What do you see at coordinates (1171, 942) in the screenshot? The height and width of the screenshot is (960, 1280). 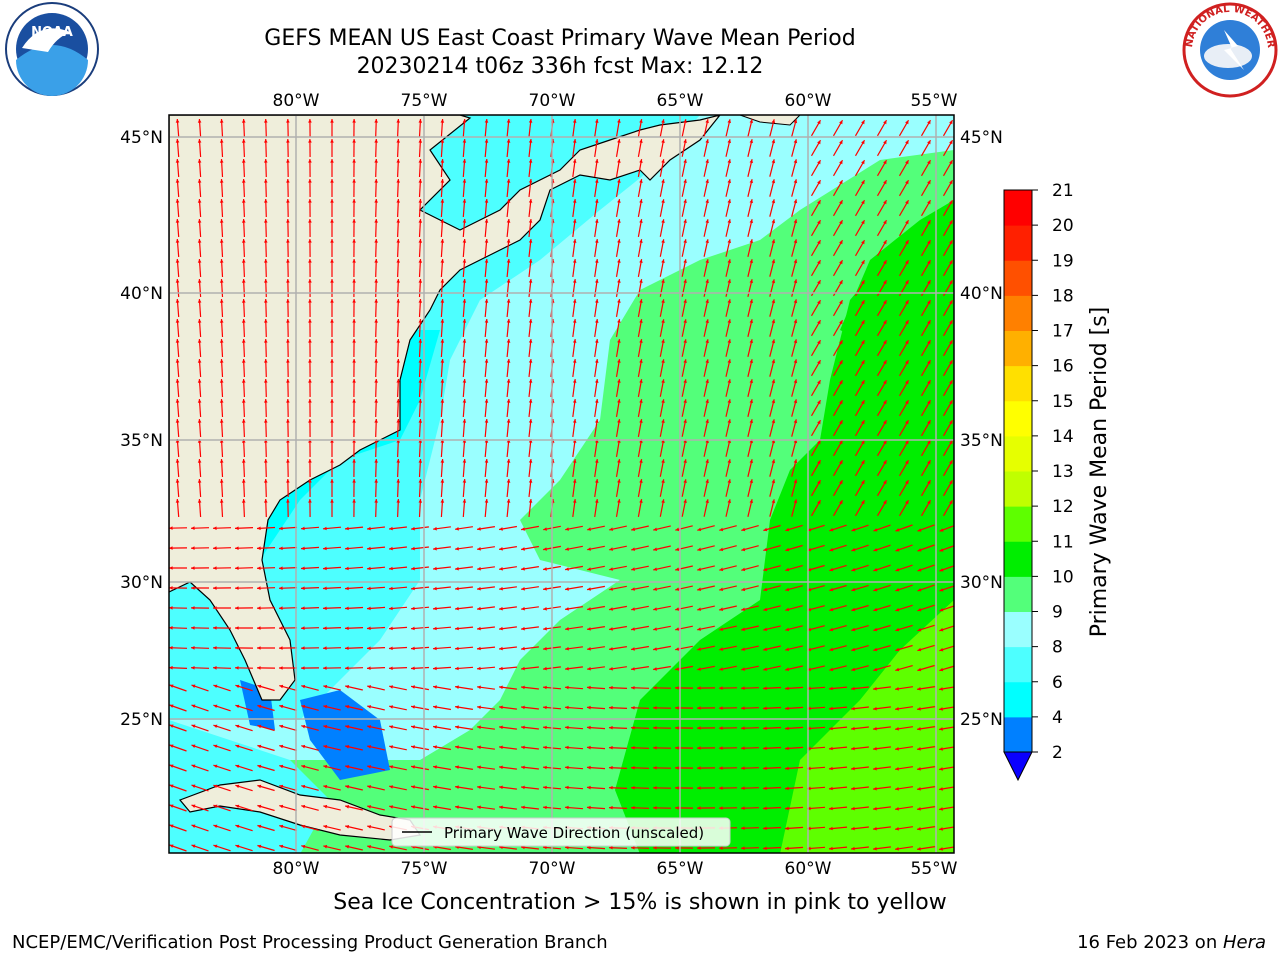 I see `footer-date: 16 Feb 2023 on Hera` at bounding box center [1171, 942].